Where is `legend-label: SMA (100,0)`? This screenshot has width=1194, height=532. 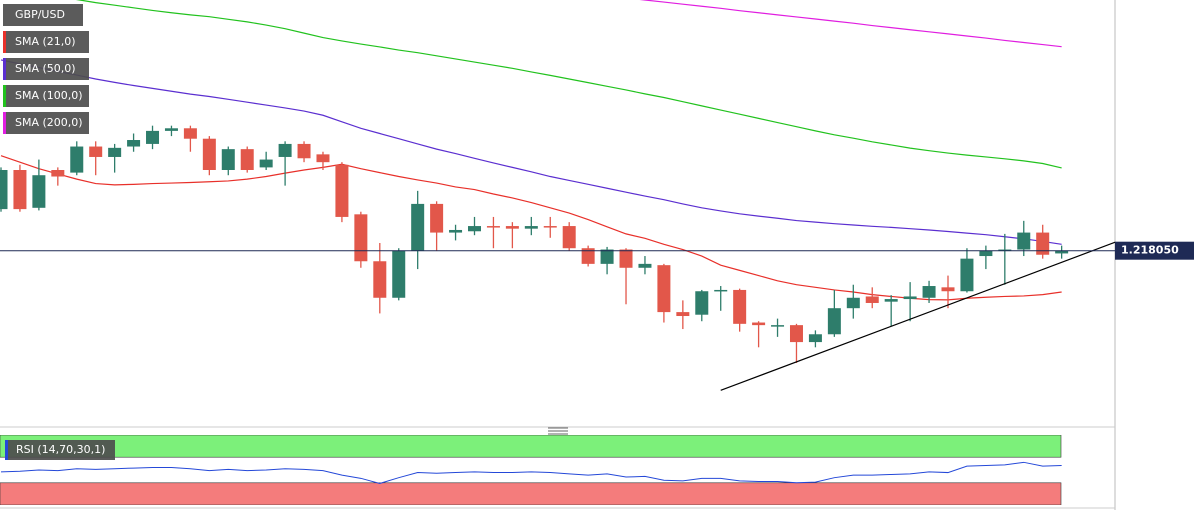 legend-label: SMA (100,0) is located at coordinates (49, 95).